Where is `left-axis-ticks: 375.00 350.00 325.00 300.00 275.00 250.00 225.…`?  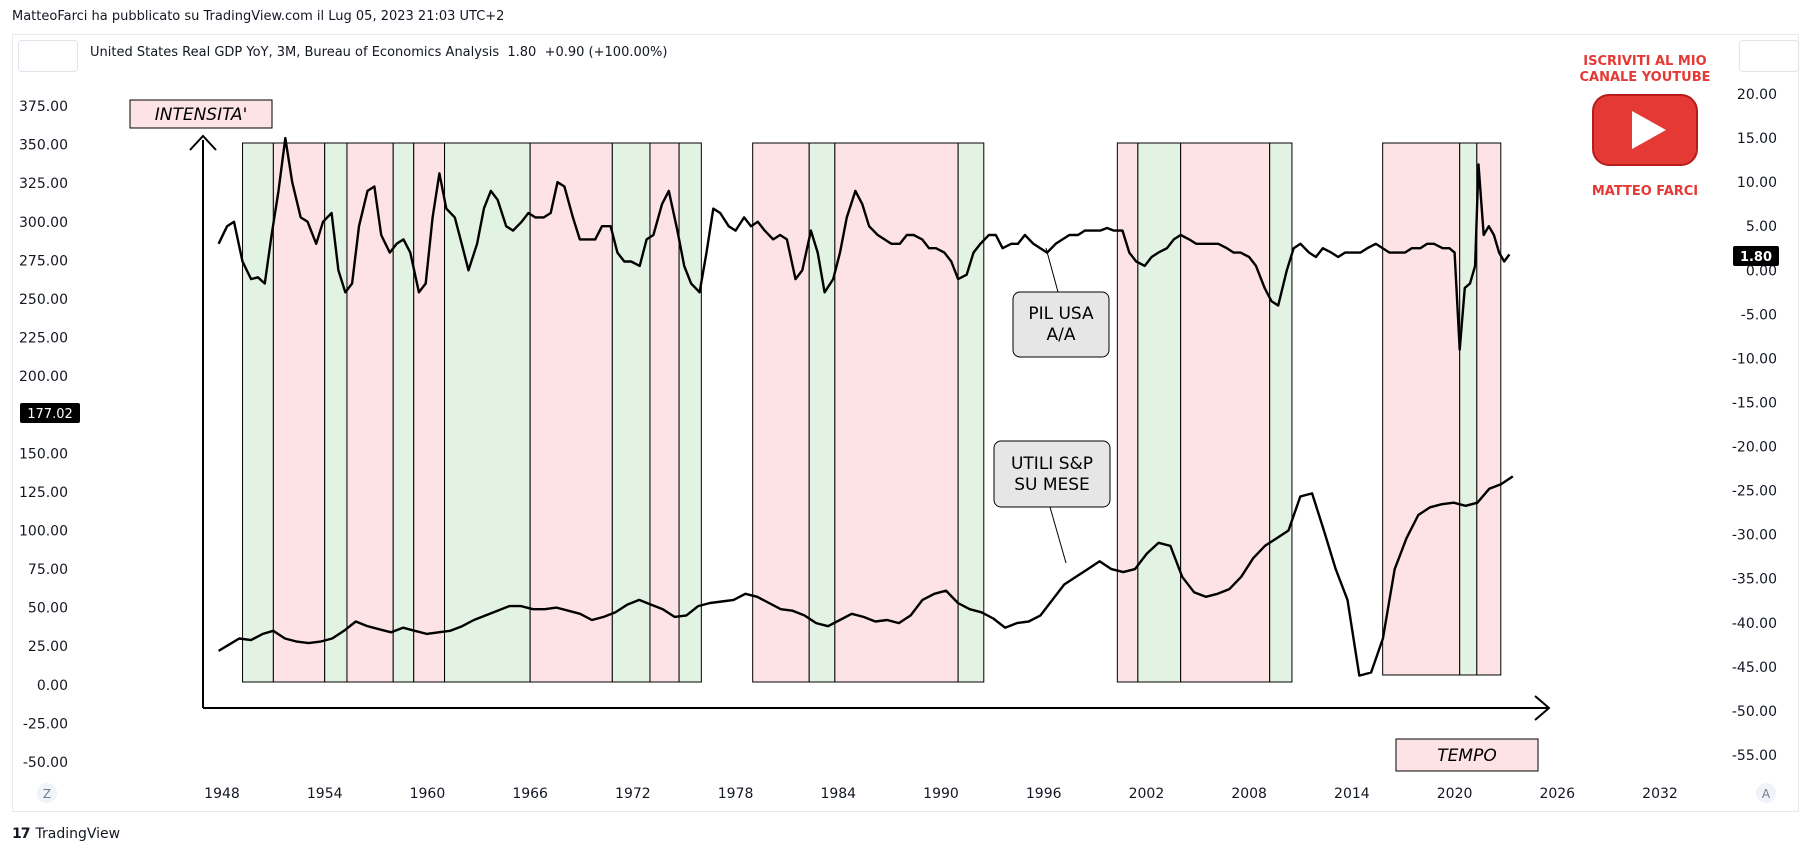 left-axis-ticks: 375.00 350.00 325.00 300.00 275.00 250.00 225.… is located at coordinates (43, 435).